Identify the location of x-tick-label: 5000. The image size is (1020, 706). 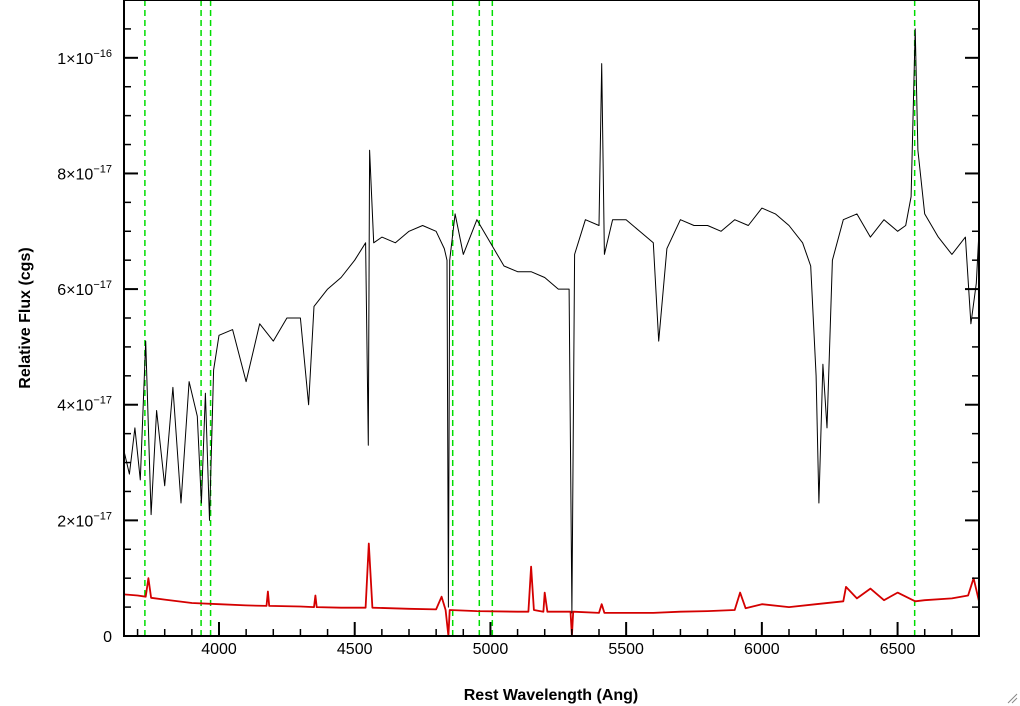
(491, 649).